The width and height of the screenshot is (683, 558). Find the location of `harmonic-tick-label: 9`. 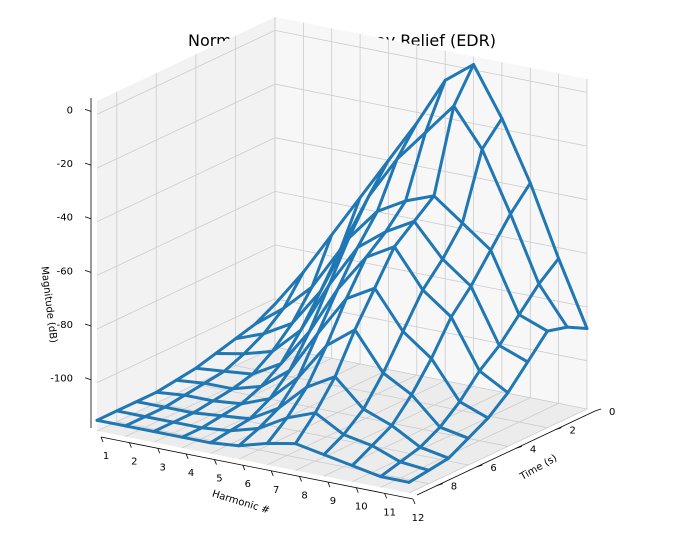

harmonic-tick-label: 9 is located at coordinates (333, 501).